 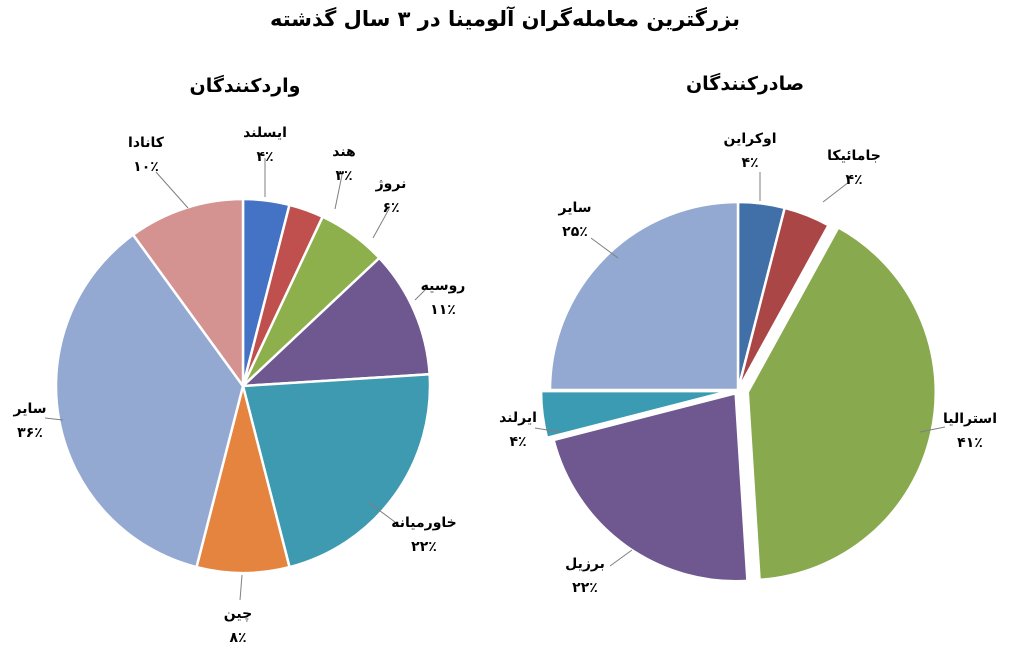 I want to click on slice-label: جامائیکا, so click(x=854, y=156).